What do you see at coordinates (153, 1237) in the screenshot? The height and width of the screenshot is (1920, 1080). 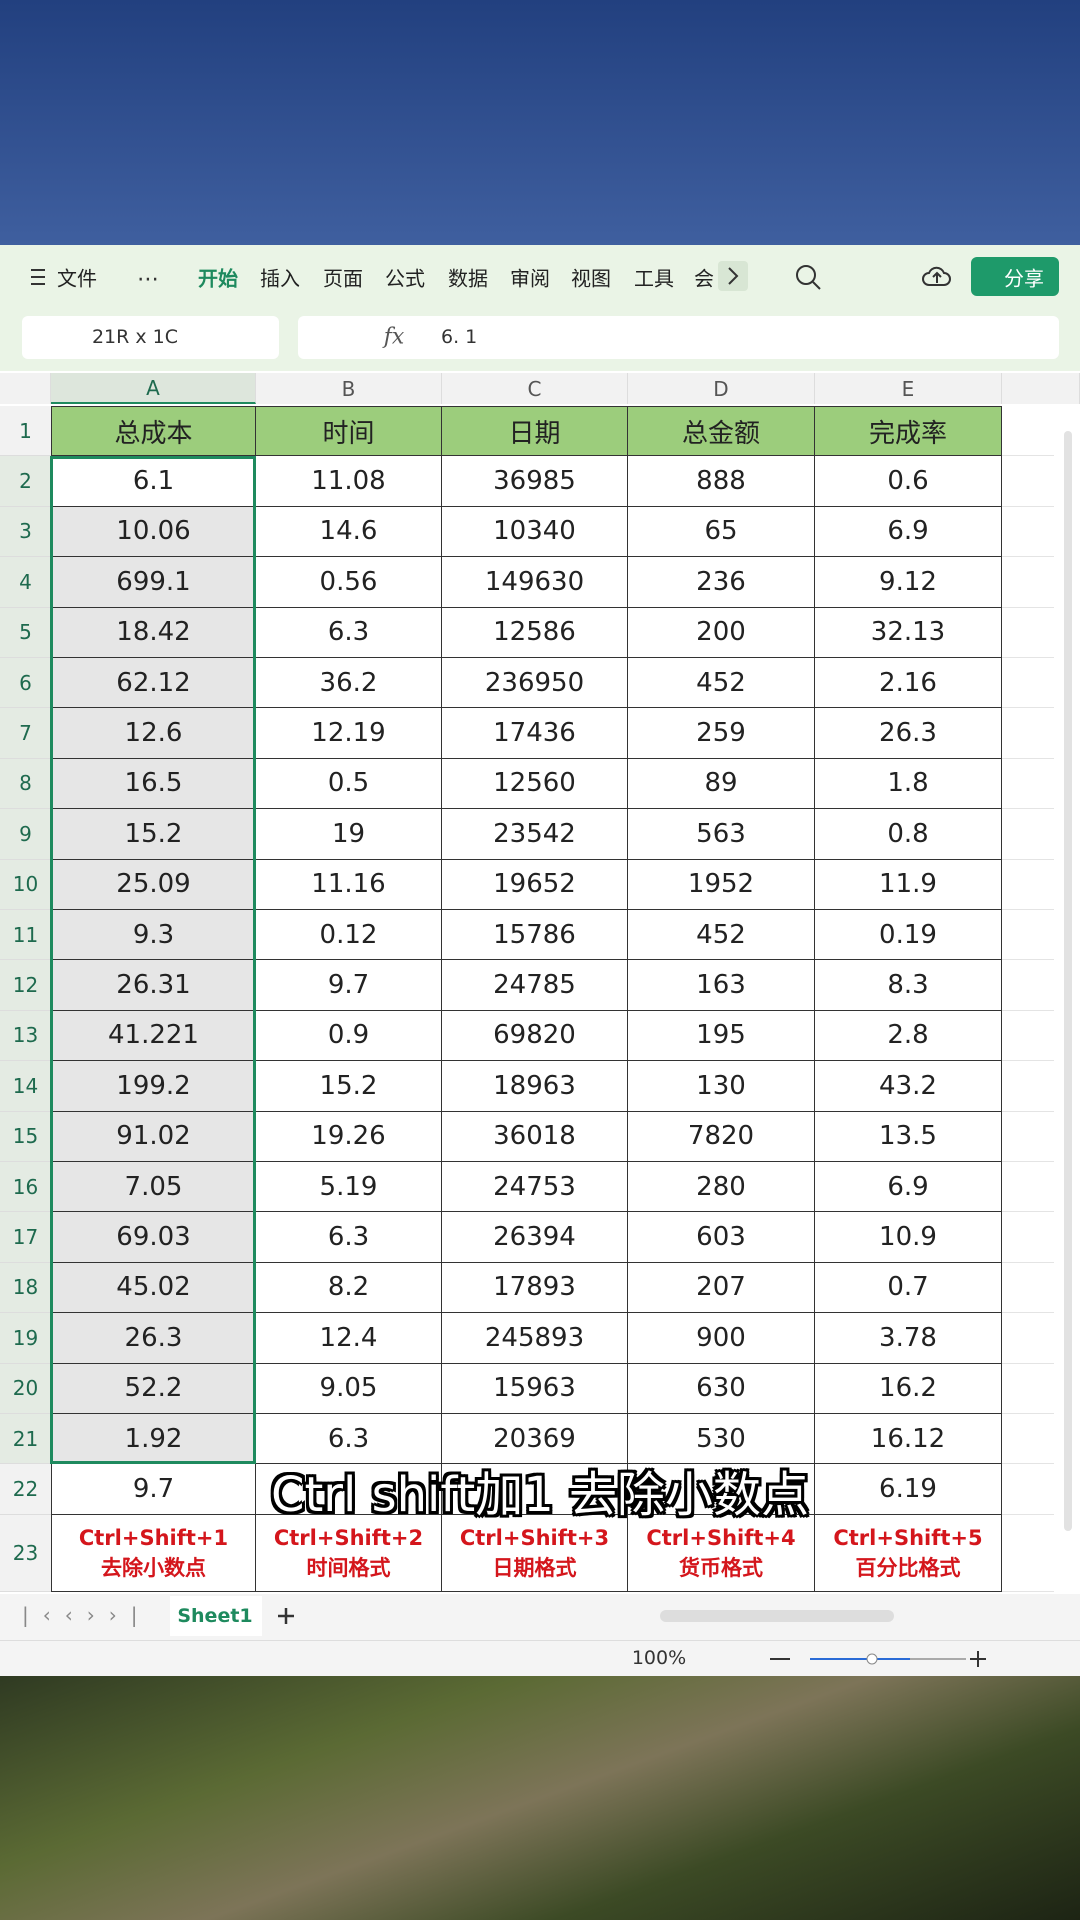 I see `data-cell: 69.03` at bounding box center [153, 1237].